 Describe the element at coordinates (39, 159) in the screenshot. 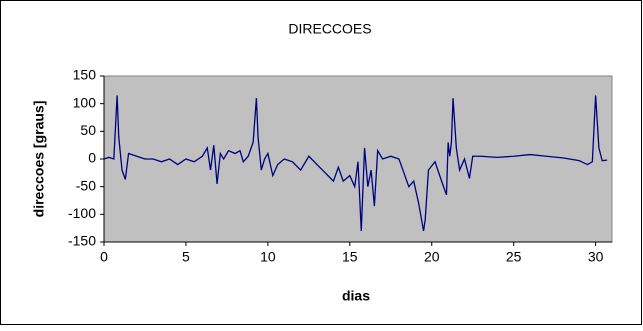

I see `y-axis-label: direccoes [graus]` at that location.